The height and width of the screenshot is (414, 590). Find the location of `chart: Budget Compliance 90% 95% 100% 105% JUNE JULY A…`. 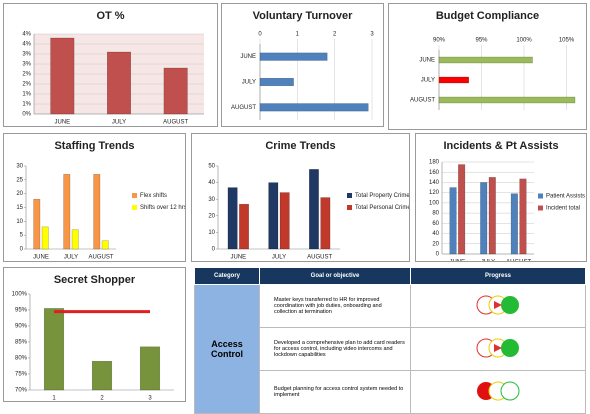

chart: Budget Compliance 90% 95% 100% 105% JUNE JULY A… is located at coordinates (493, 60).